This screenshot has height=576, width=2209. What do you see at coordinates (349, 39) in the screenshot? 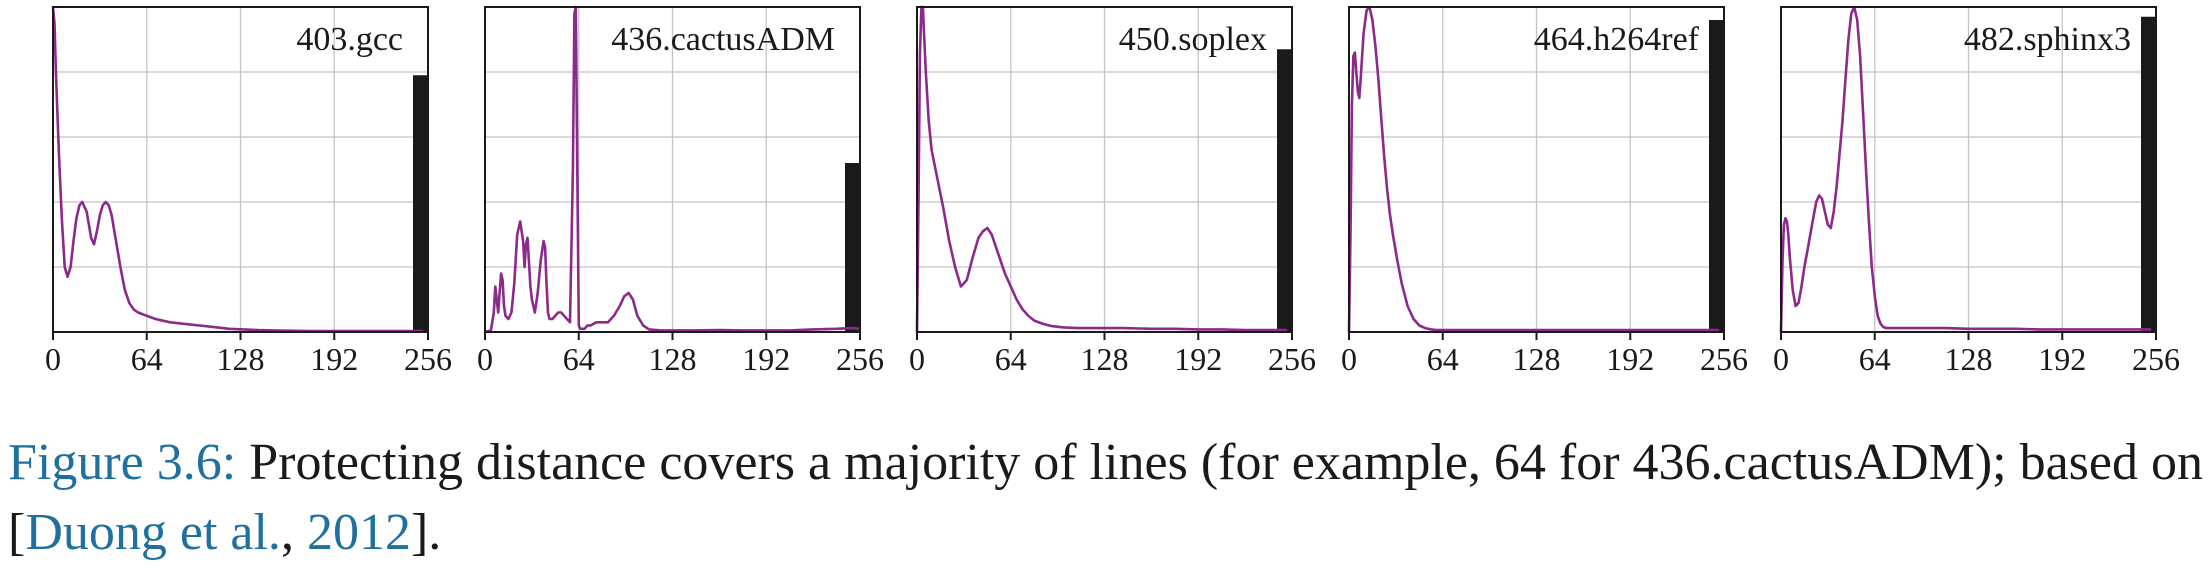
I see `panel-title: 403.gcc` at bounding box center [349, 39].